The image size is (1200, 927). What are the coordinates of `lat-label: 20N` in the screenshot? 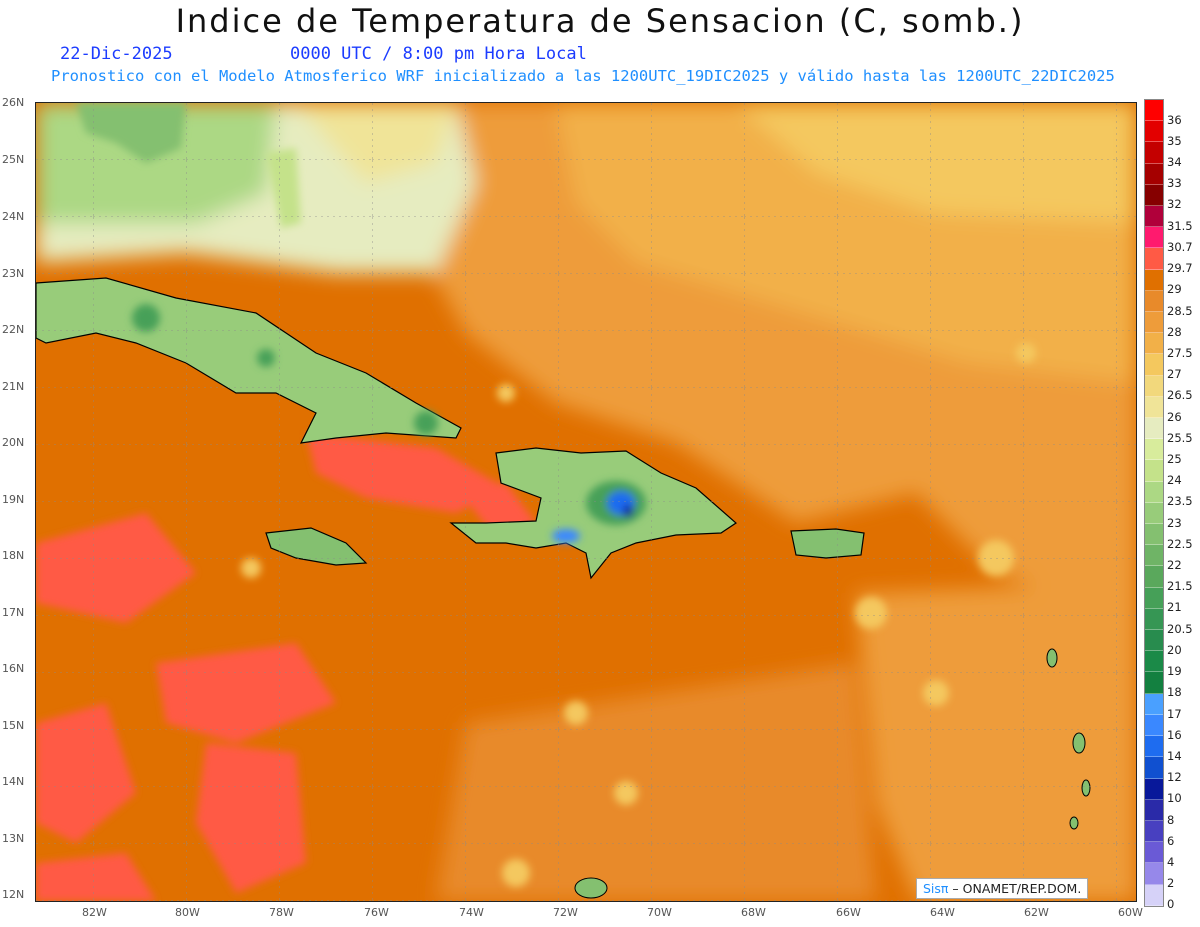 It's located at (13, 442).